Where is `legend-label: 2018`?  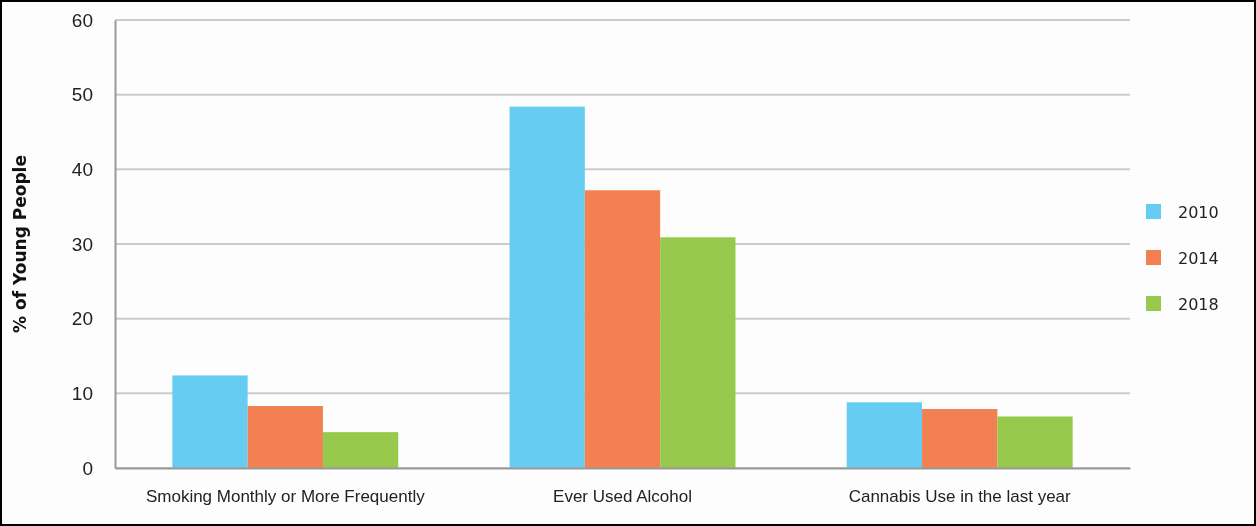
legend-label: 2018 is located at coordinates (1198, 304).